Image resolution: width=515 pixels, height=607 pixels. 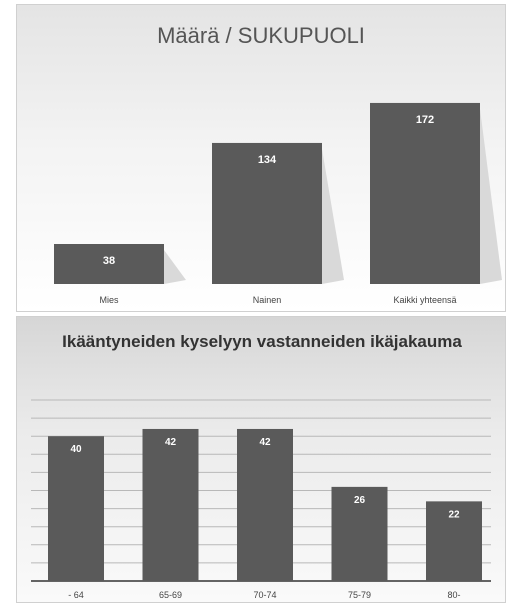 What do you see at coordinates (109, 261) in the screenshot?
I see `data-label: 38` at bounding box center [109, 261].